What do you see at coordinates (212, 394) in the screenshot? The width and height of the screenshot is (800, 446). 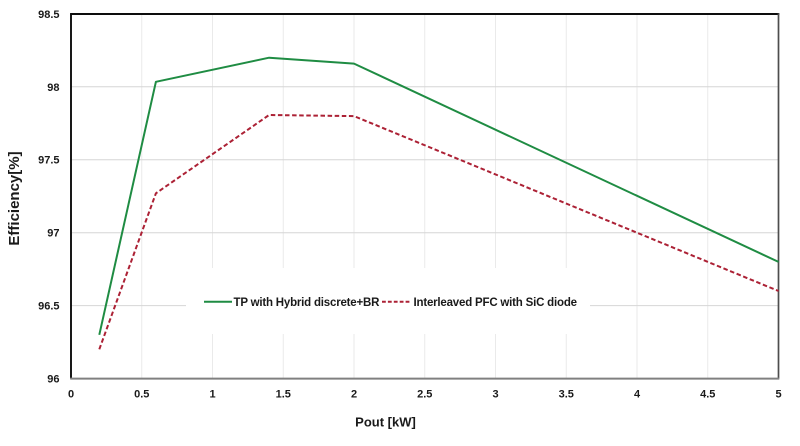 I see `svg-text: 1` at bounding box center [212, 394].